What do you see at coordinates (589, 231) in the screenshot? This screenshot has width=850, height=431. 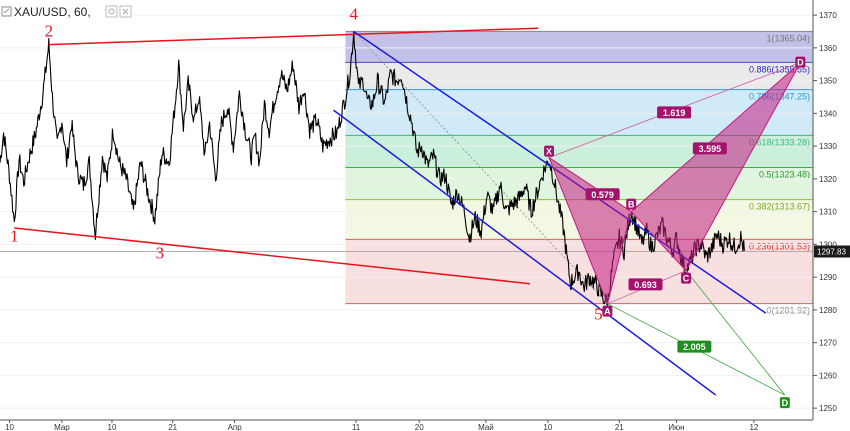 I see `pattern-triangle-xab` at bounding box center [589, 231].